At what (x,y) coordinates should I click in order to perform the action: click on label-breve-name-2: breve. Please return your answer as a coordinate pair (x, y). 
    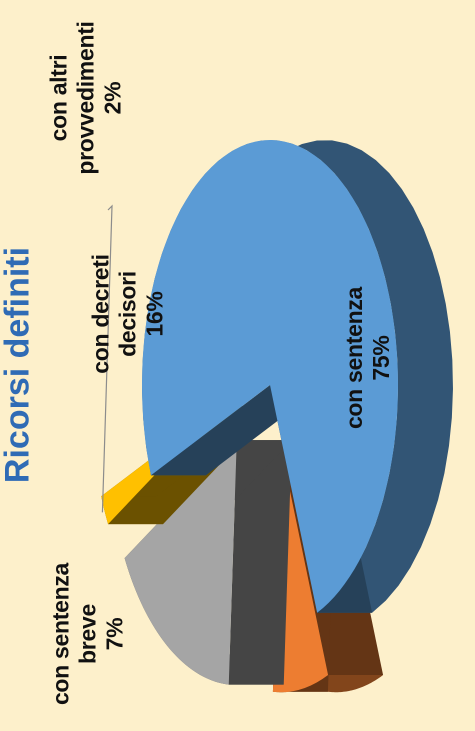
    Looking at the image, I should click on (87, 634).